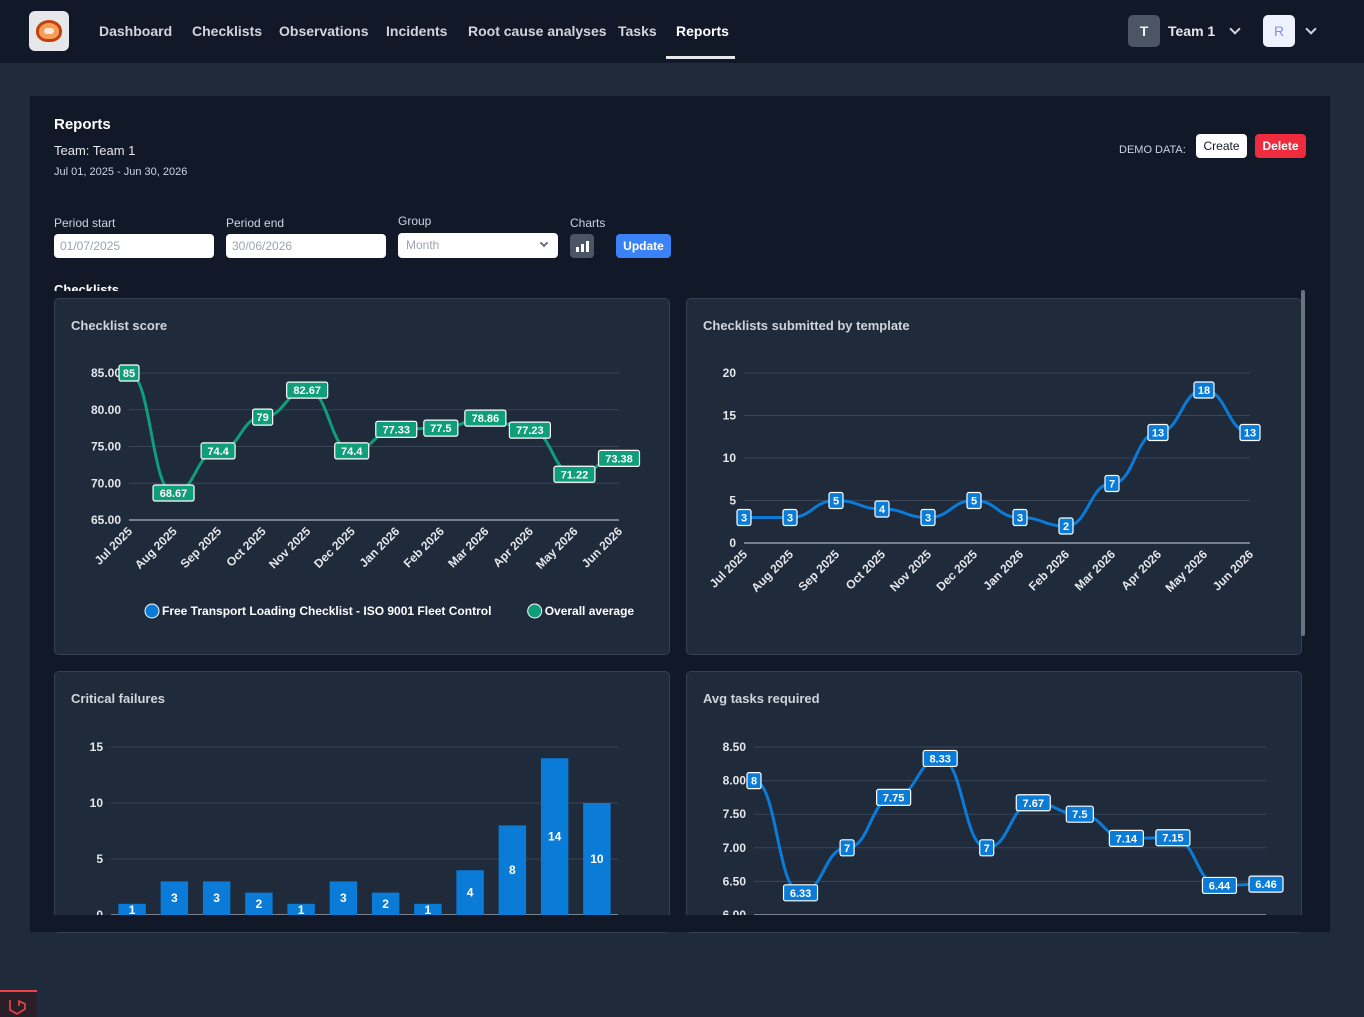 Image resolution: width=1364 pixels, height=1017 pixels. I want to click on y-tick-label: 80.00, so click(106, 410).